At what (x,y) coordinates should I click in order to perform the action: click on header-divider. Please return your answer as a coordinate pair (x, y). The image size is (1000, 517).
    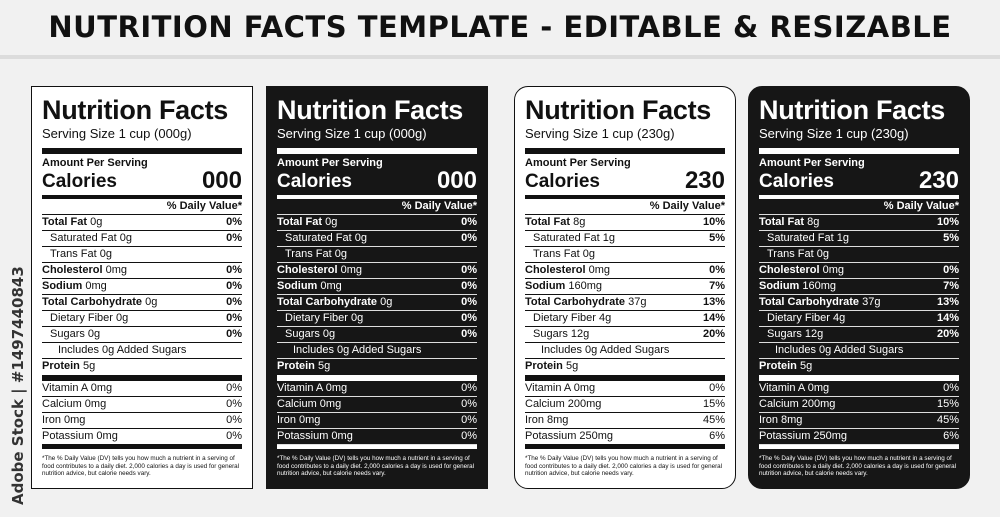
    Looking at the image, I should click on (500, 57).